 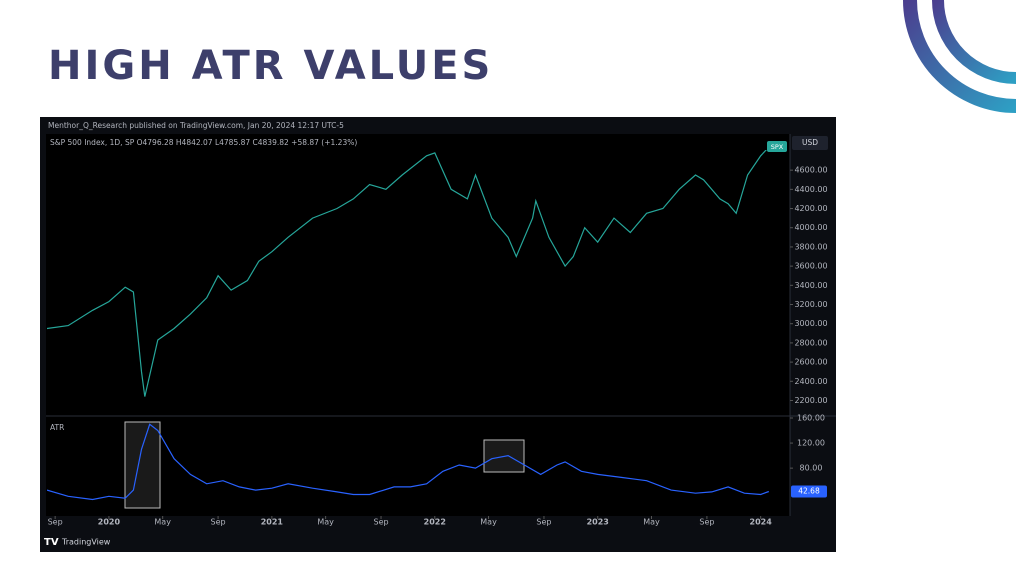 What do you see at coordinates (86, 542) in the screenshot?
I see `footer: TradingView` at bounding box center [86, 542].